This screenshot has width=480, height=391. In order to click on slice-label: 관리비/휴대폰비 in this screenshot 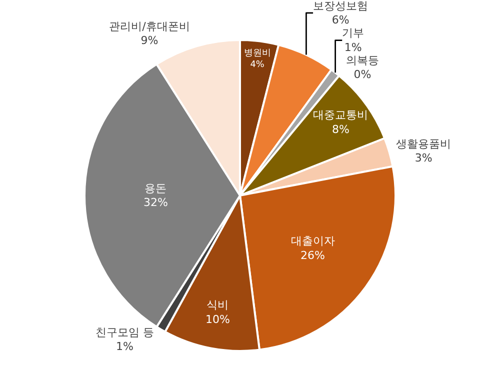, I will do `click(149, 26)`.